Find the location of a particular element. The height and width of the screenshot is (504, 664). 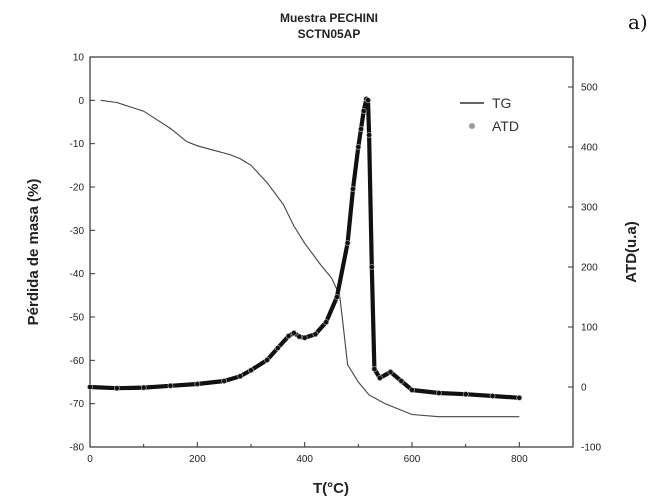

x-axis: 0 200 400 600 800 is located at coordinates (307, 453).